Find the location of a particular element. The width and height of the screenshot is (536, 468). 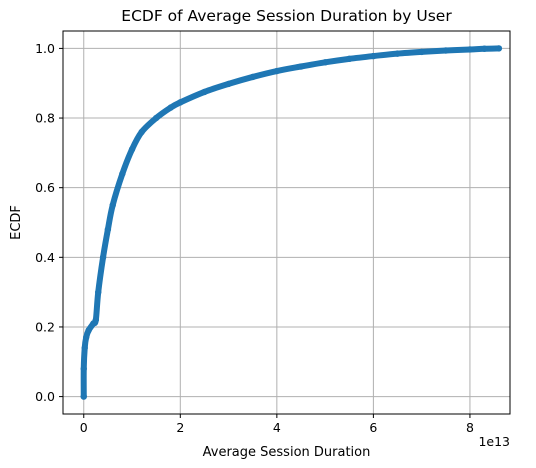

x-axis-ticks: 0 2 4 6 8 is located at coordinates (277, 424).